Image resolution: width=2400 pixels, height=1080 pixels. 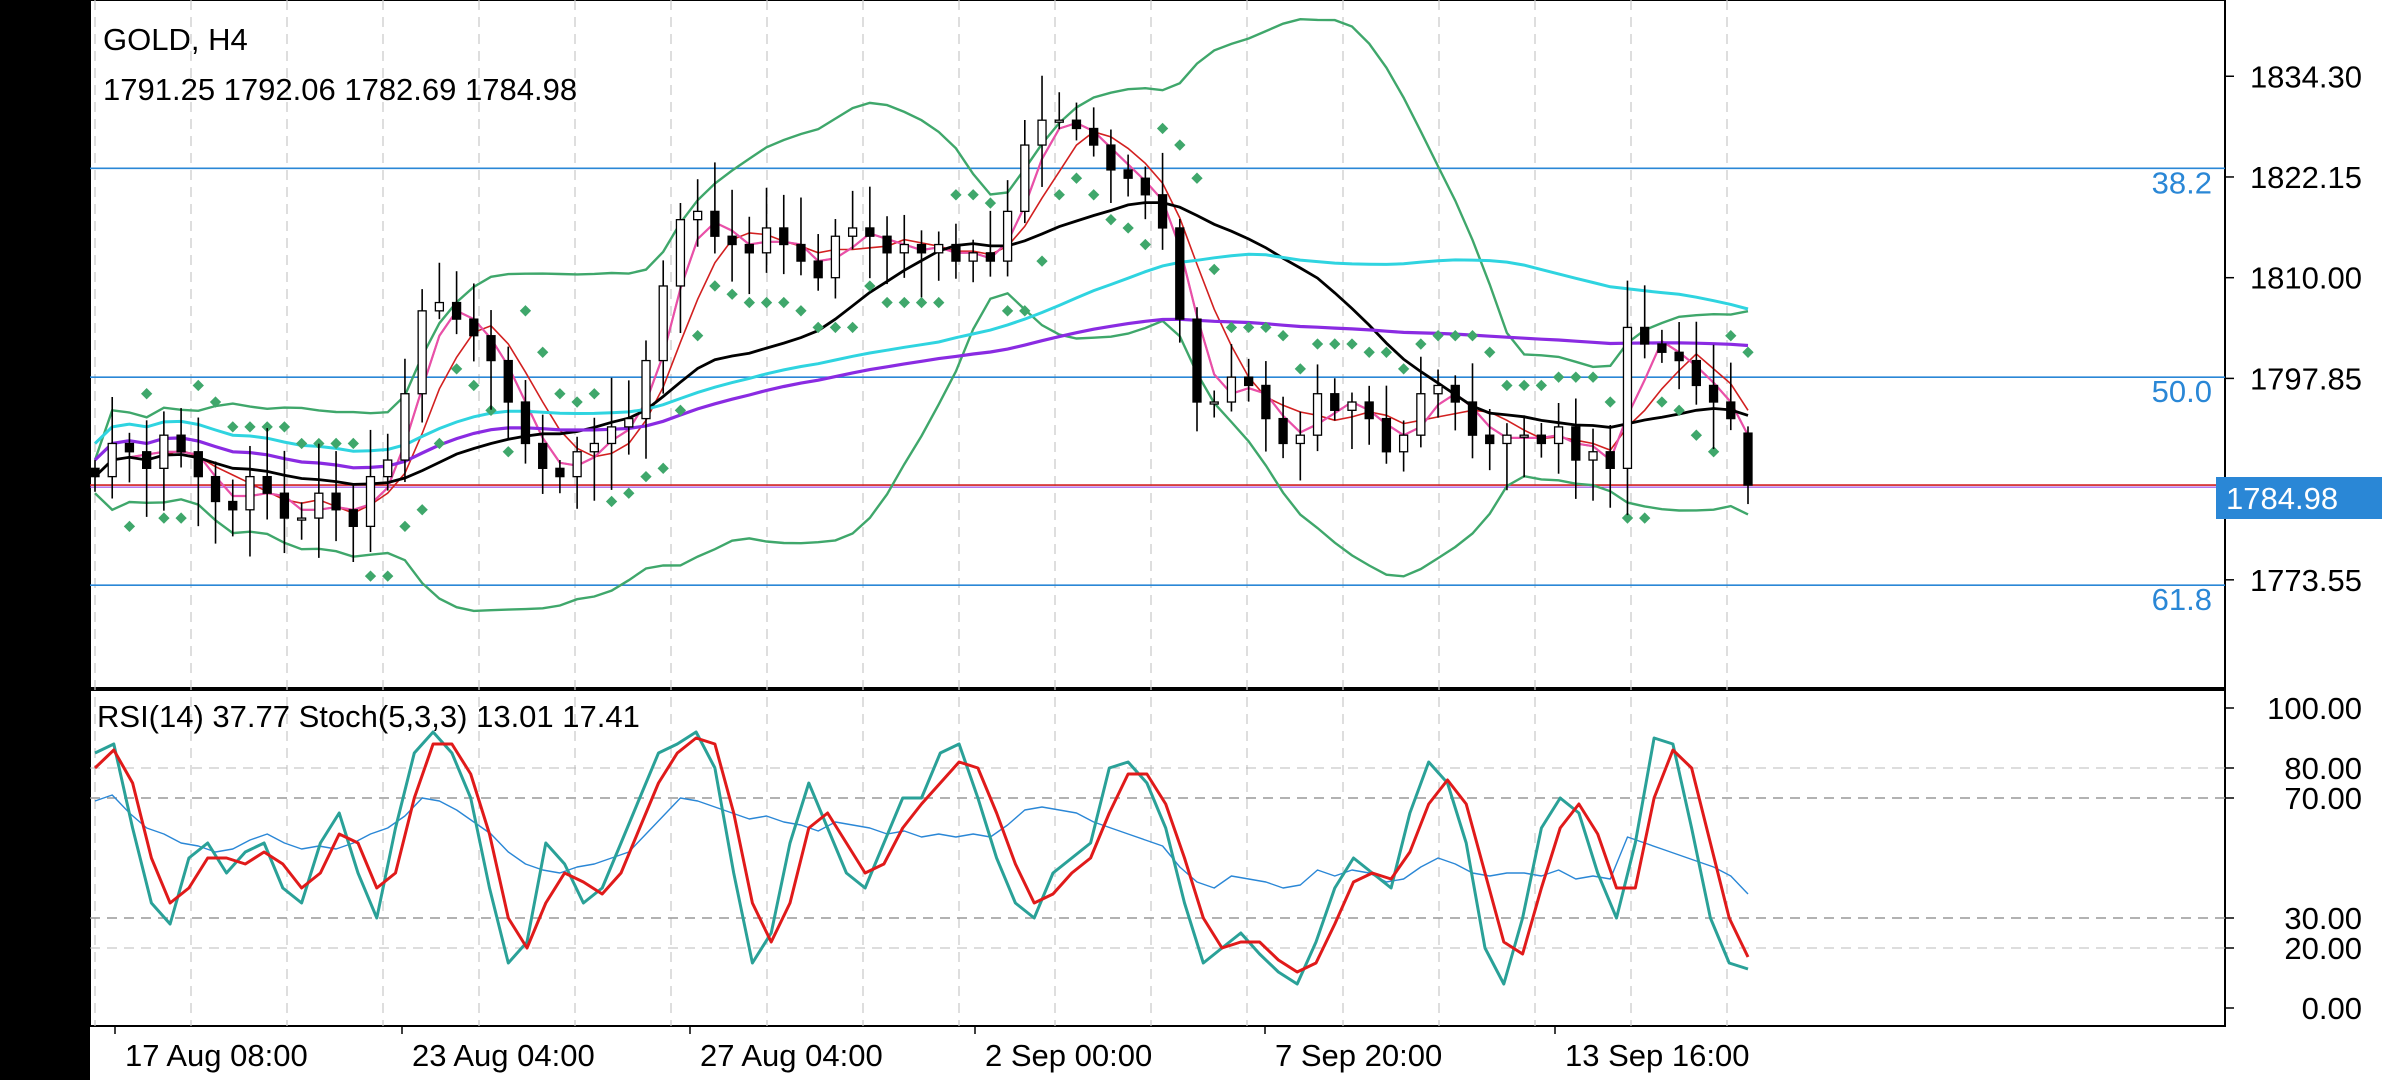 I want to click on ma-purple, so click(x=921, y=393).